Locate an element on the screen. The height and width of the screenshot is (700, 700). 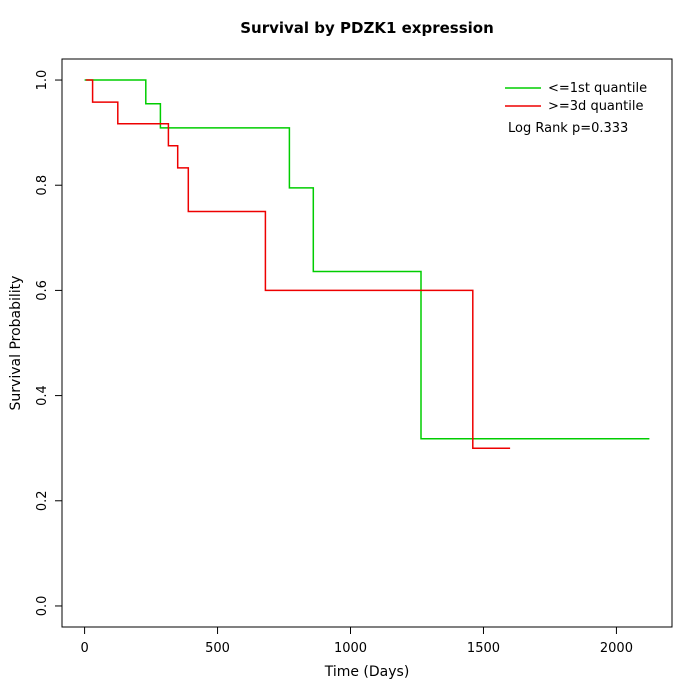
y-axis-label: Survival Probability is located at coordinates (16, 343).